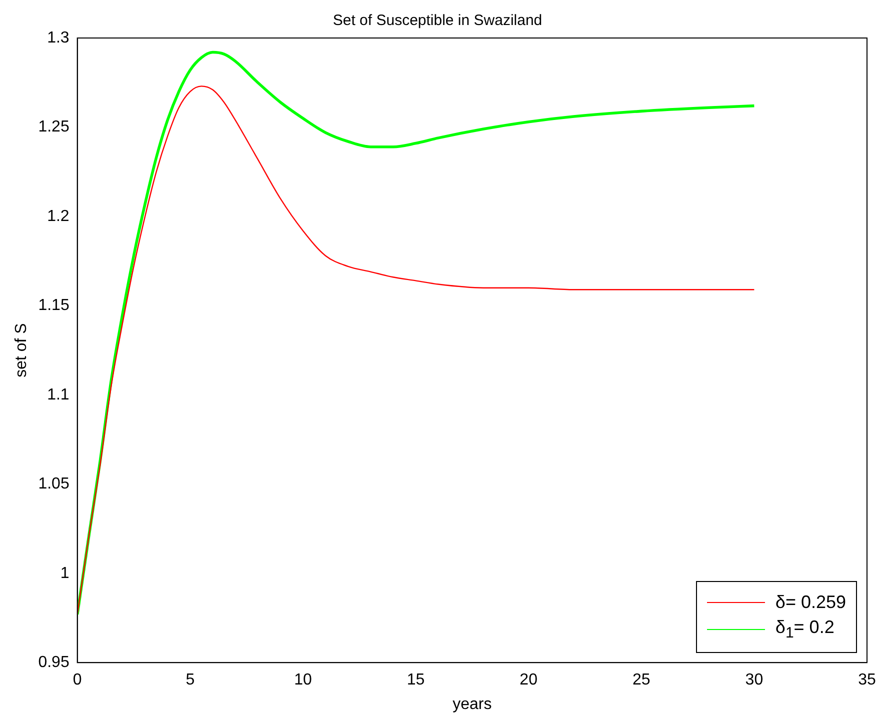 The width and height of the screenshot is (893, 724). Describe the element at coordinates (641, 680) in the screenshot. I see `x-tick-label: 25` at that location.